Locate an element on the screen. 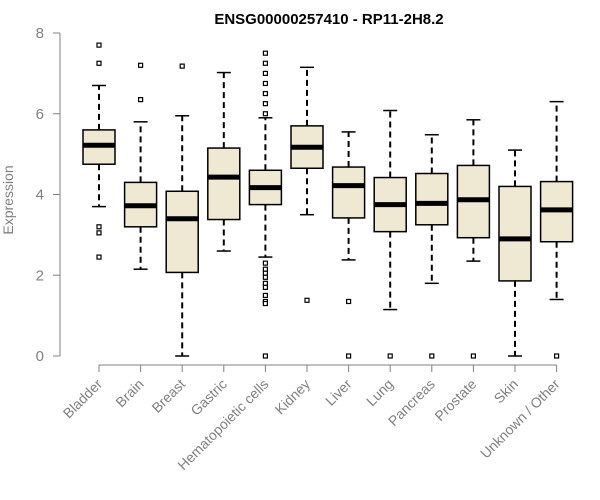  x-tick-label: Prostate is located at coordinates (455, 400).